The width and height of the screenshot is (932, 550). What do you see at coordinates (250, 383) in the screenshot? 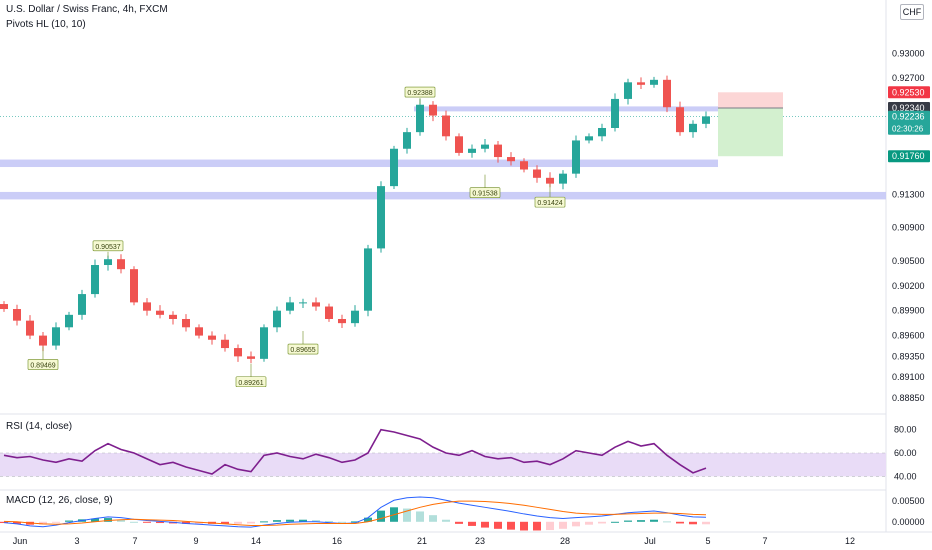
I see `pivot-label: 0.89261` at bounding box center [250, 383].